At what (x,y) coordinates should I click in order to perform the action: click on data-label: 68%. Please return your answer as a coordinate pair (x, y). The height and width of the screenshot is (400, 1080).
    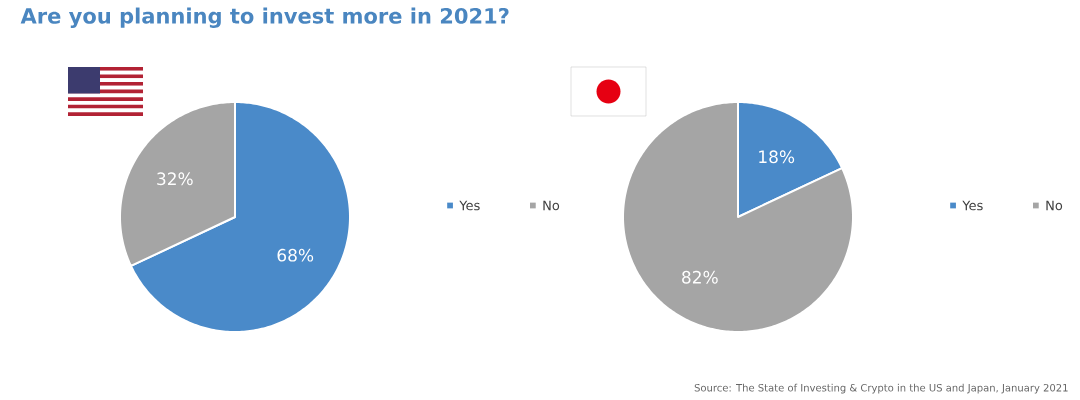
    Looking at the image, I should click on (295, 255).